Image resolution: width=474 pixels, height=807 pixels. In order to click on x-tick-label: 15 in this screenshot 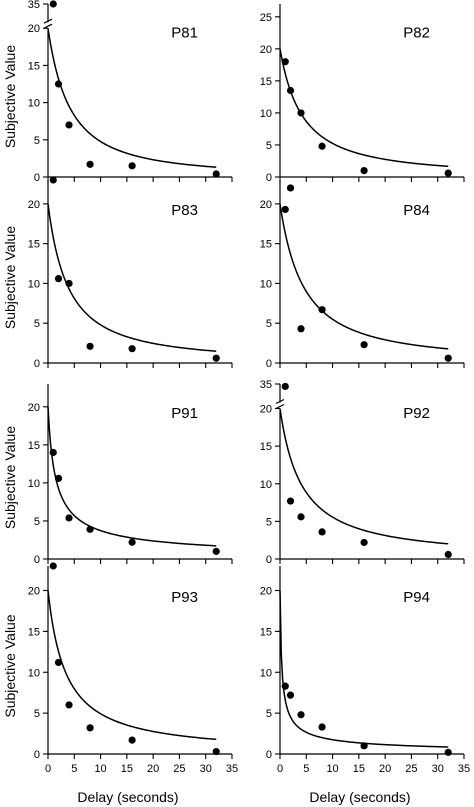, I will do `click(127, 769)`.